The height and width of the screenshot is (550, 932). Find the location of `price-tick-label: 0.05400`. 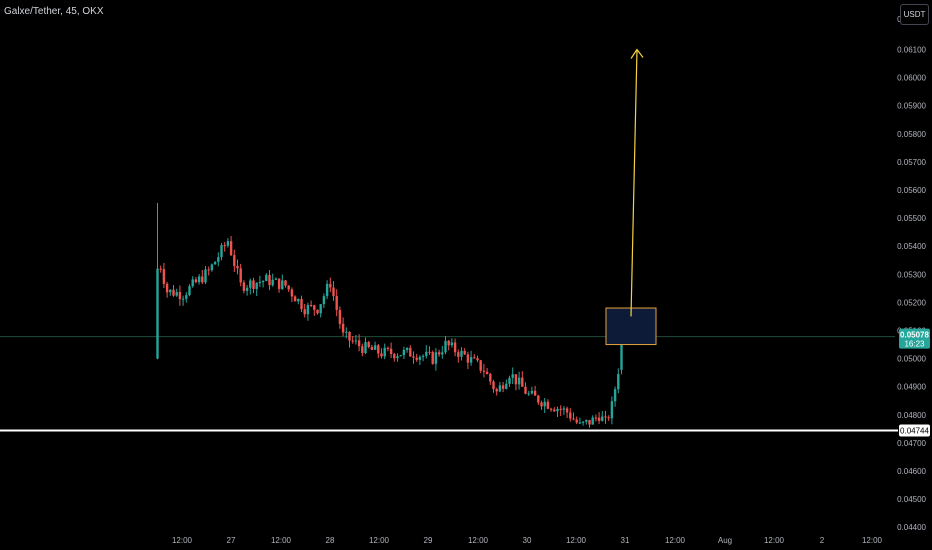

price-tick-label: 0.05400 is located at coordinates (911, 246).